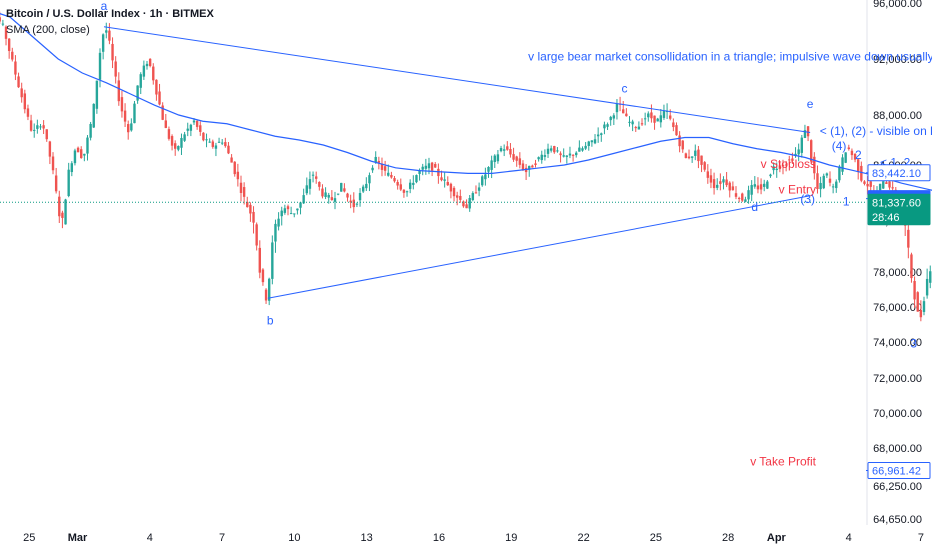  Describe the element at coordinates (511, 538) in the screenshot. I see `x-tick-label: 19` at that location.